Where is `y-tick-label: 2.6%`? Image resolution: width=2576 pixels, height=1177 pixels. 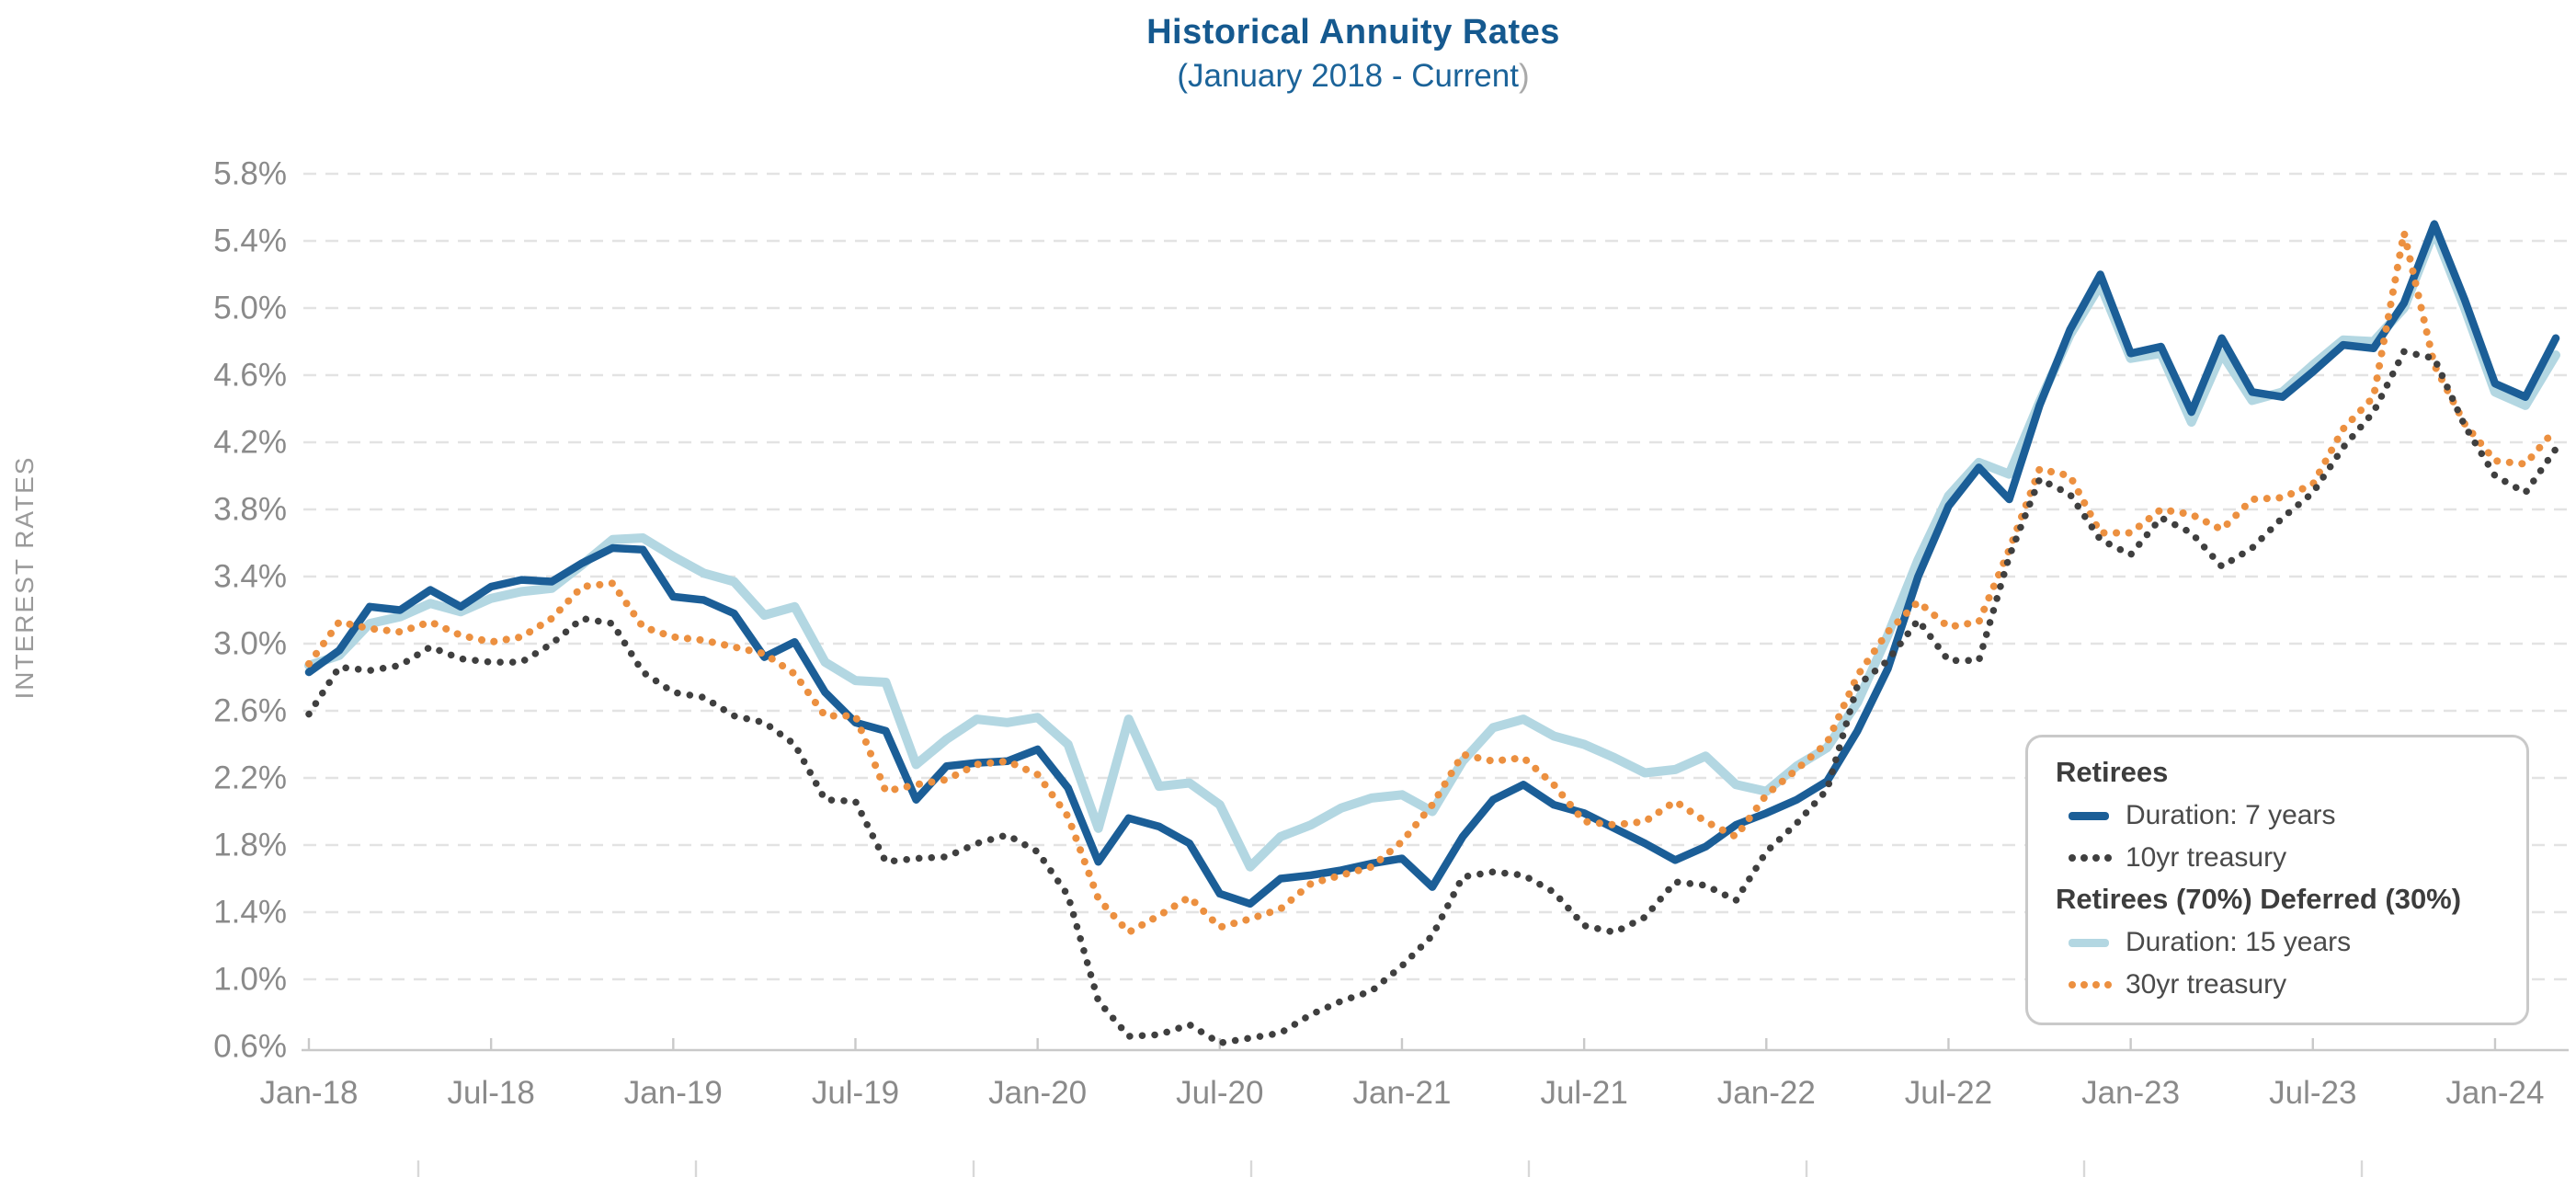
y-tick-label: 2.6% is located at coordinates (250, 711).